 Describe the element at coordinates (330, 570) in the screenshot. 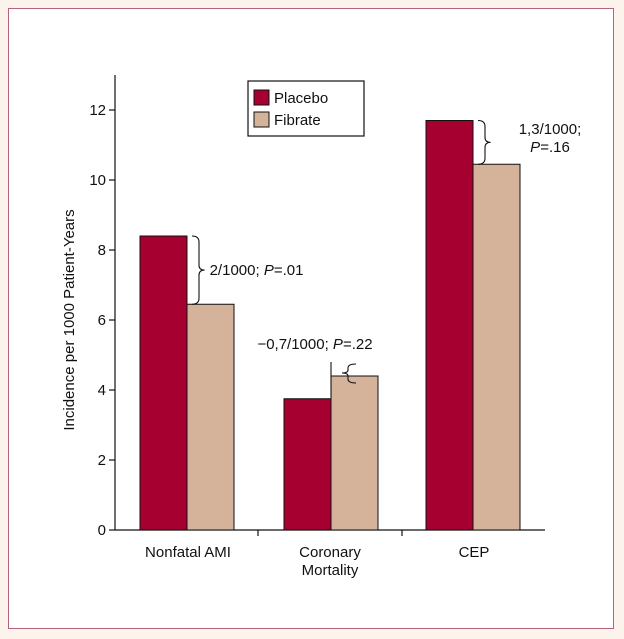

I see `x-category-label: Mortality` at that location.